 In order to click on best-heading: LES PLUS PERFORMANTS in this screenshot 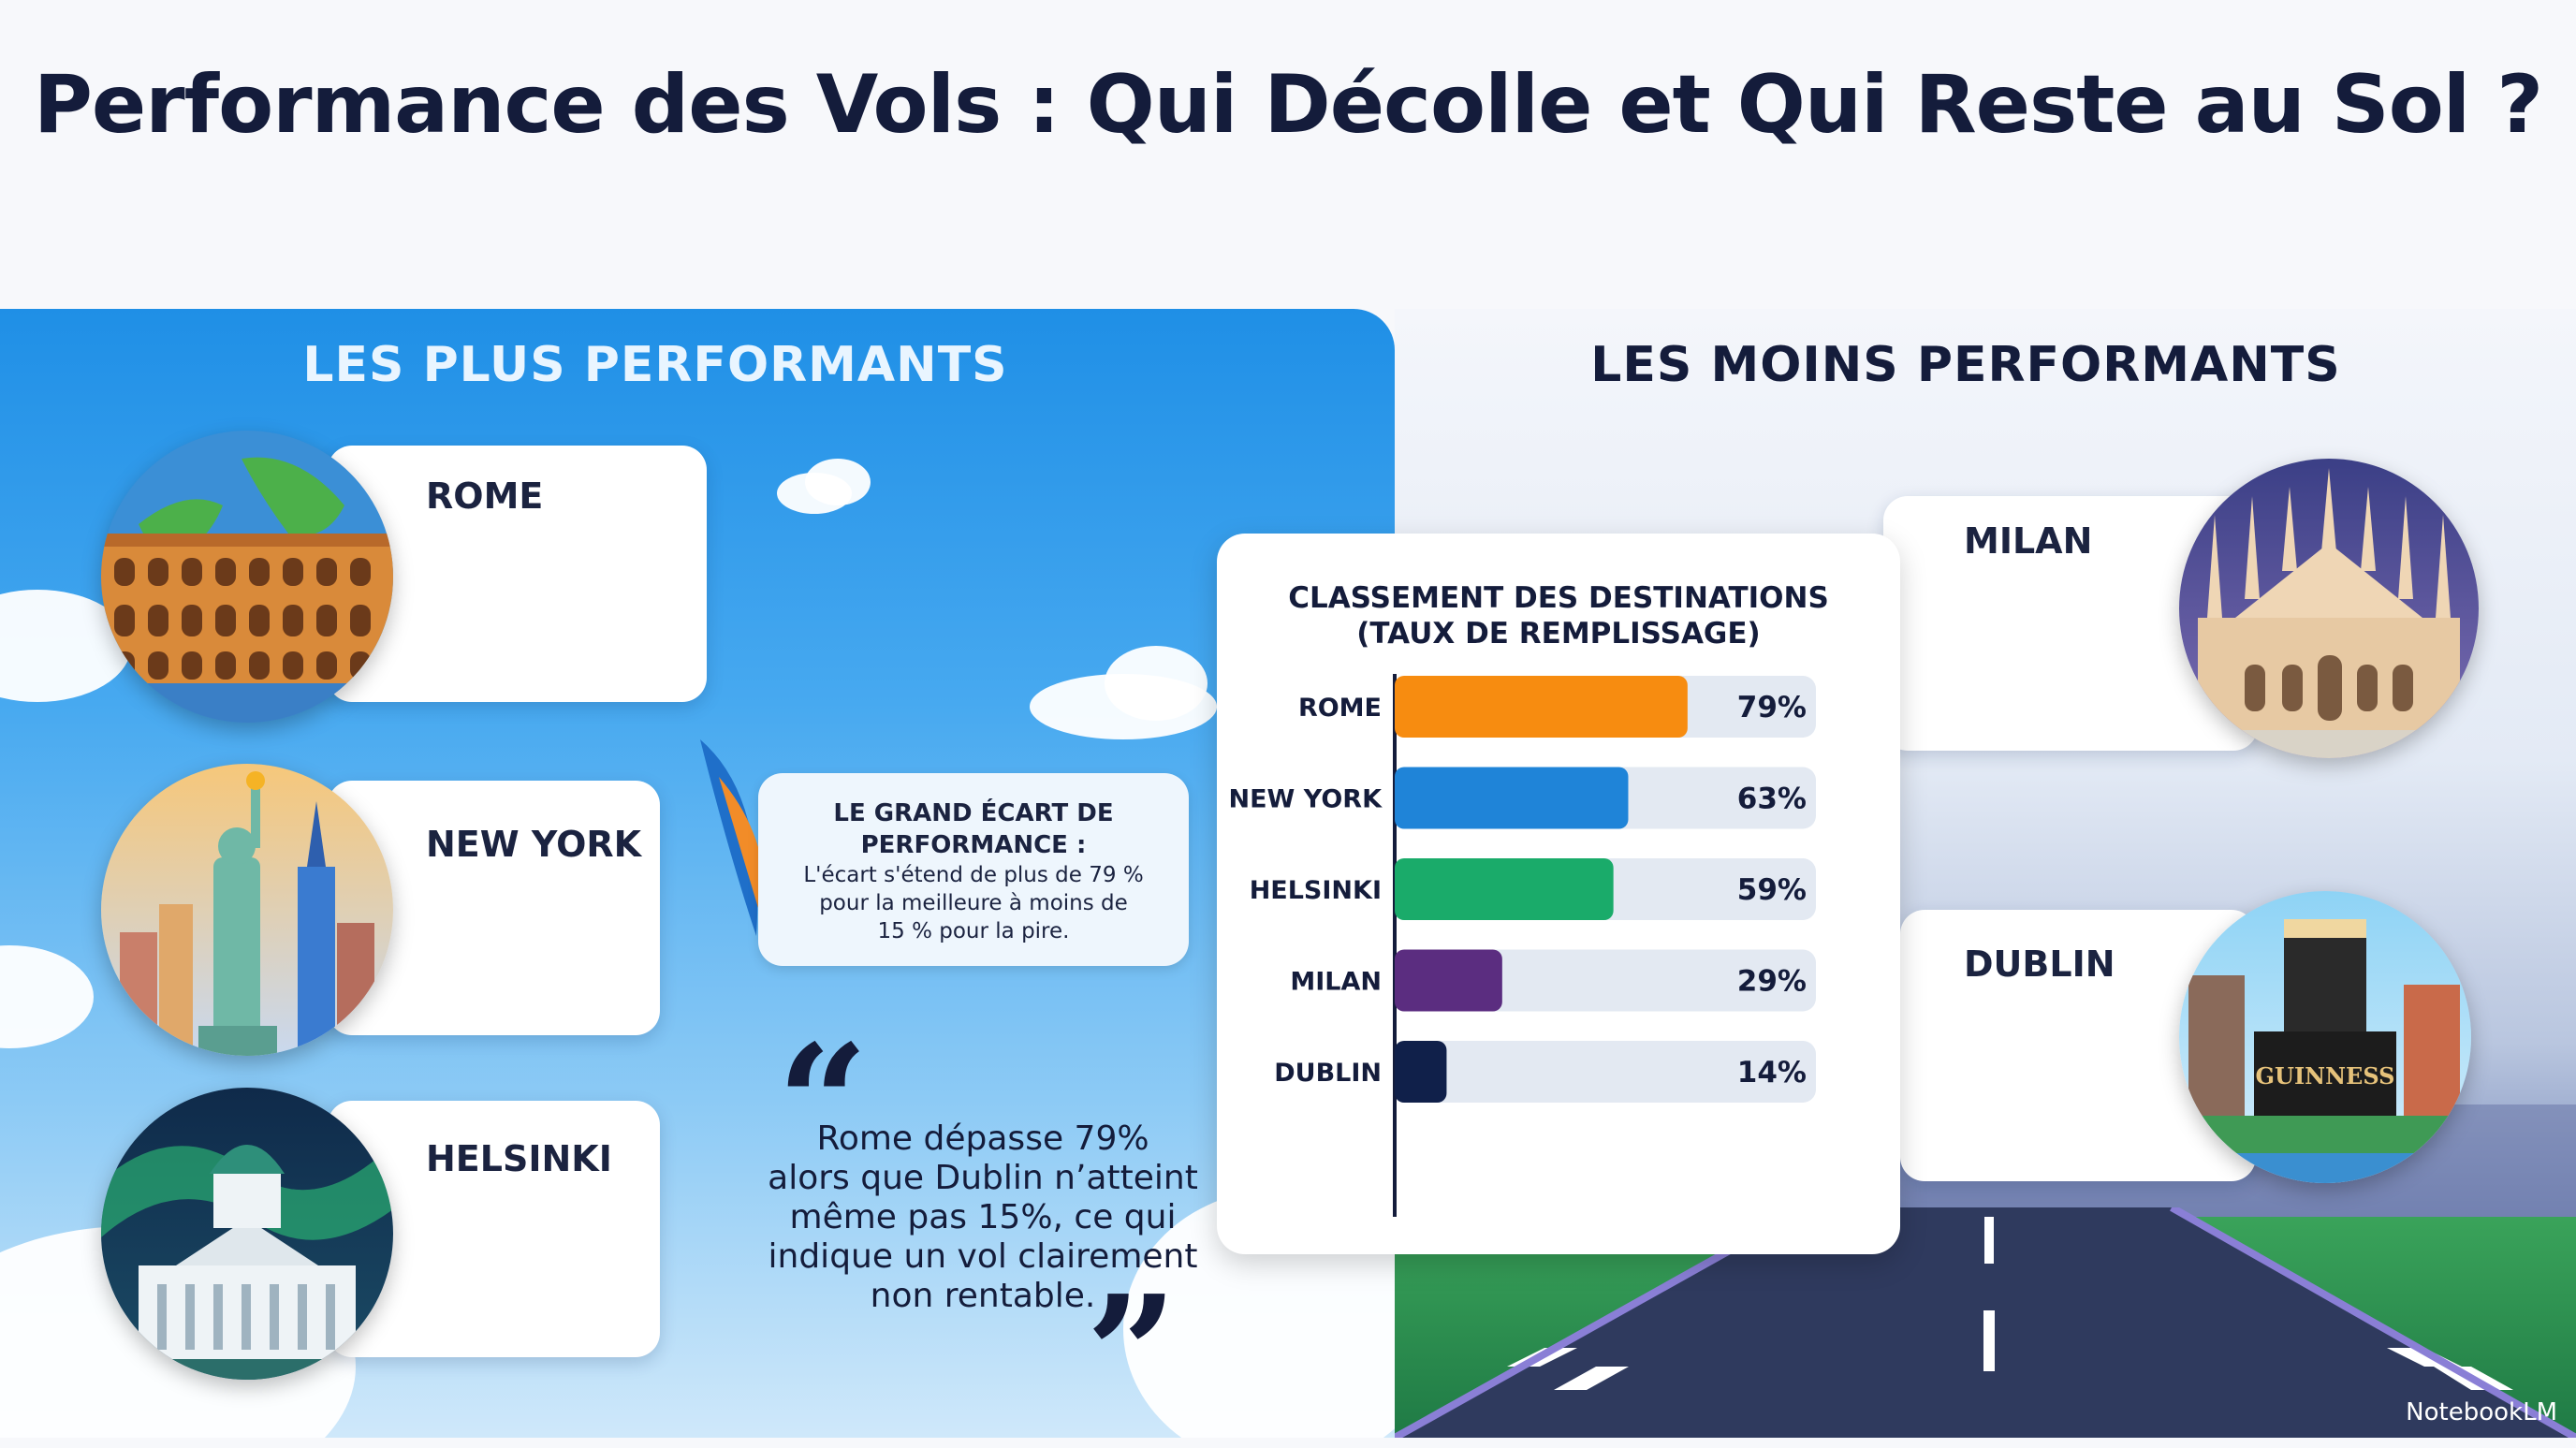, I will do `click(655, 365)`.